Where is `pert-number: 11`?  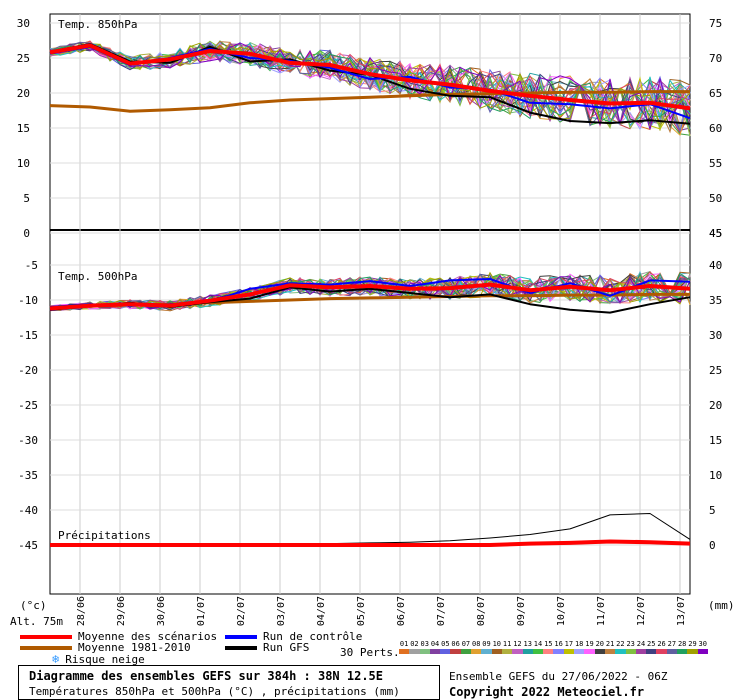
pert-number: 11 is located at coordinates (507, 644).